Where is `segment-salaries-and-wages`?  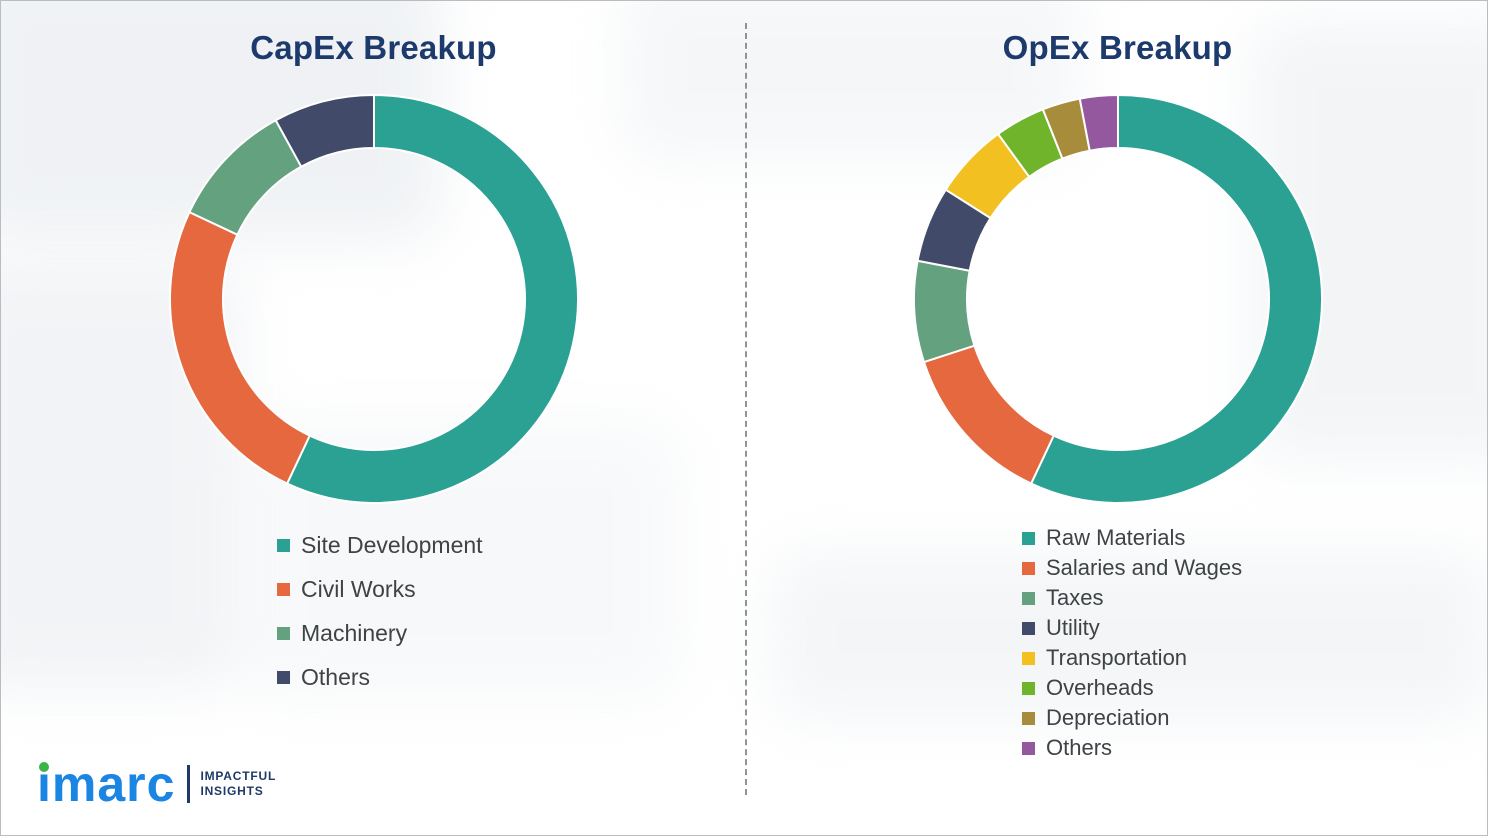
segment-salaries-and-wages is located at coordinates (988, 414).